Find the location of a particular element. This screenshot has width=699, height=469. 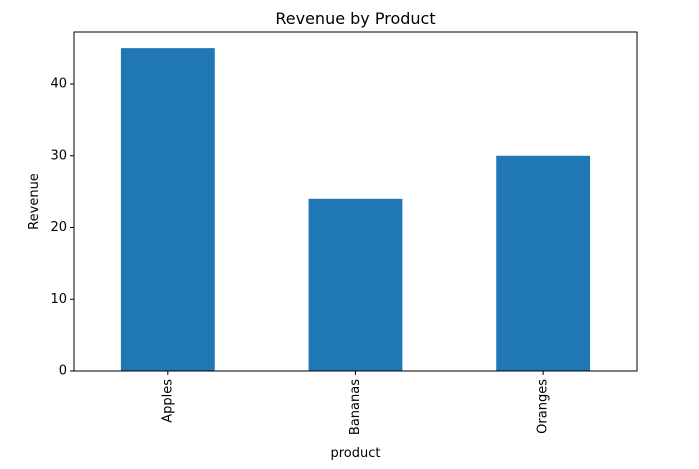

y-axis-ticks: 0 10 20 30 40 is located at coordinates (62, 228).